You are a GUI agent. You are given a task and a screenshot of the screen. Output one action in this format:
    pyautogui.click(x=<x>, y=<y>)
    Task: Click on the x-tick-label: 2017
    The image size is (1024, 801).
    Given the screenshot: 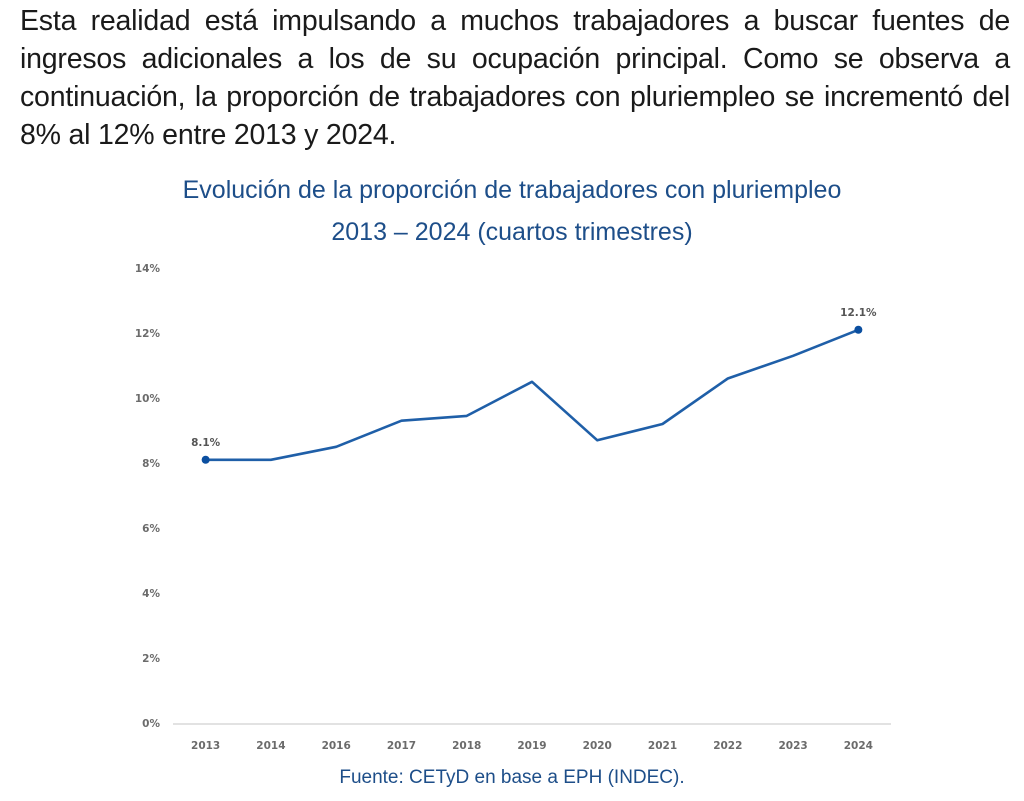 What is the action you would take?
    pyautogui.click(x=401, y=746)
    